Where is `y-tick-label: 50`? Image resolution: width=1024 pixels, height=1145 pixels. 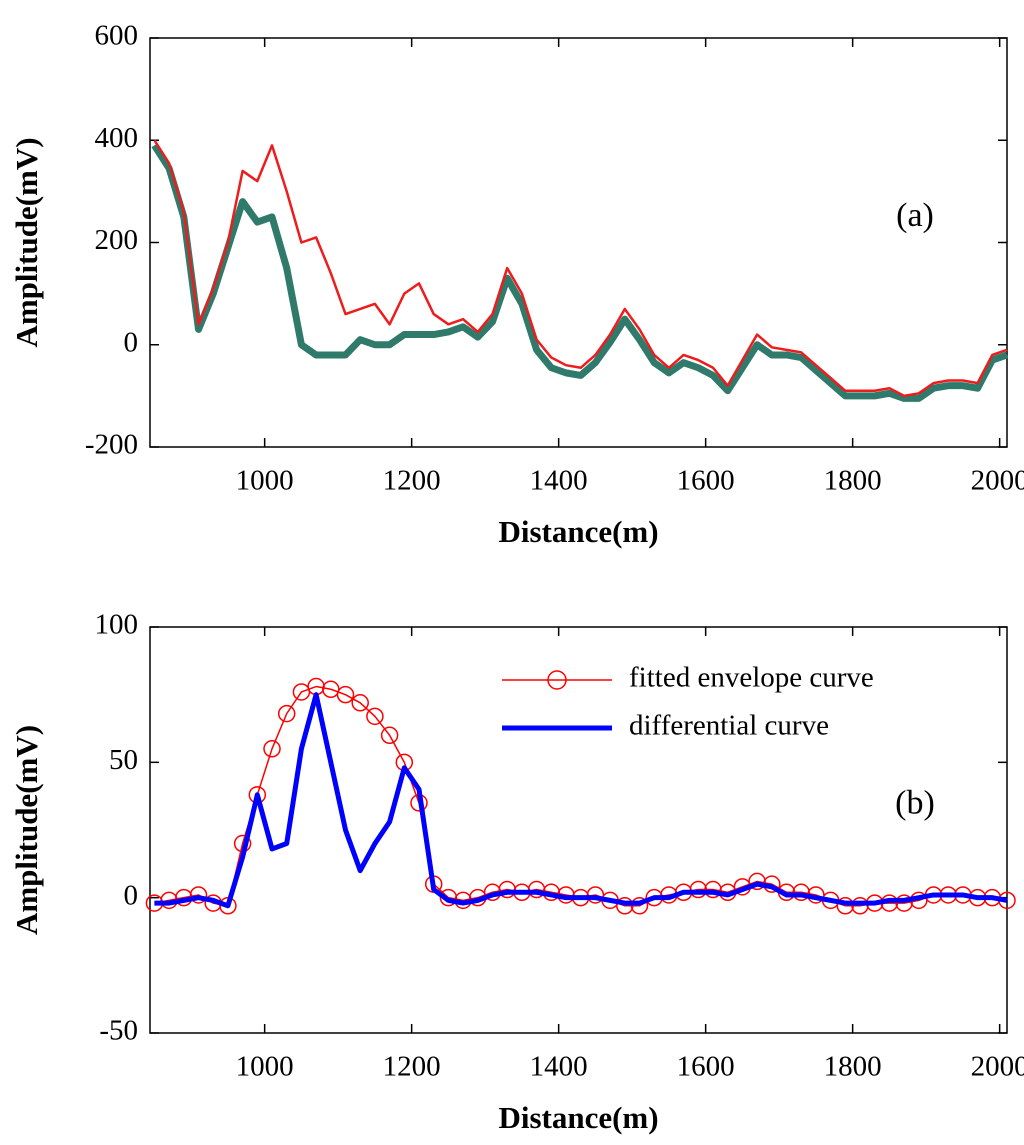
y-tick-label: 50 is located at coordinates (123, 760).